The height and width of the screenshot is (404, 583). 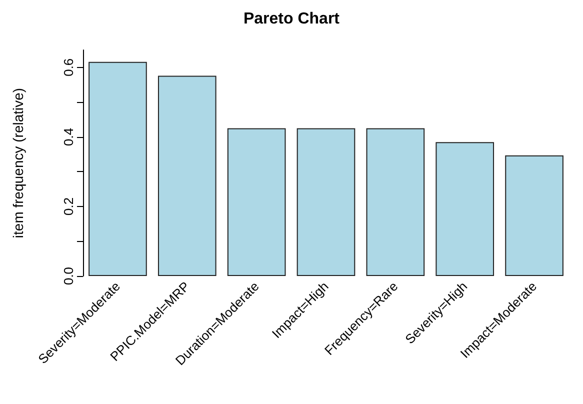 I want to click on y-axis-title: item frequency (relative), so click(x=18, y=163).